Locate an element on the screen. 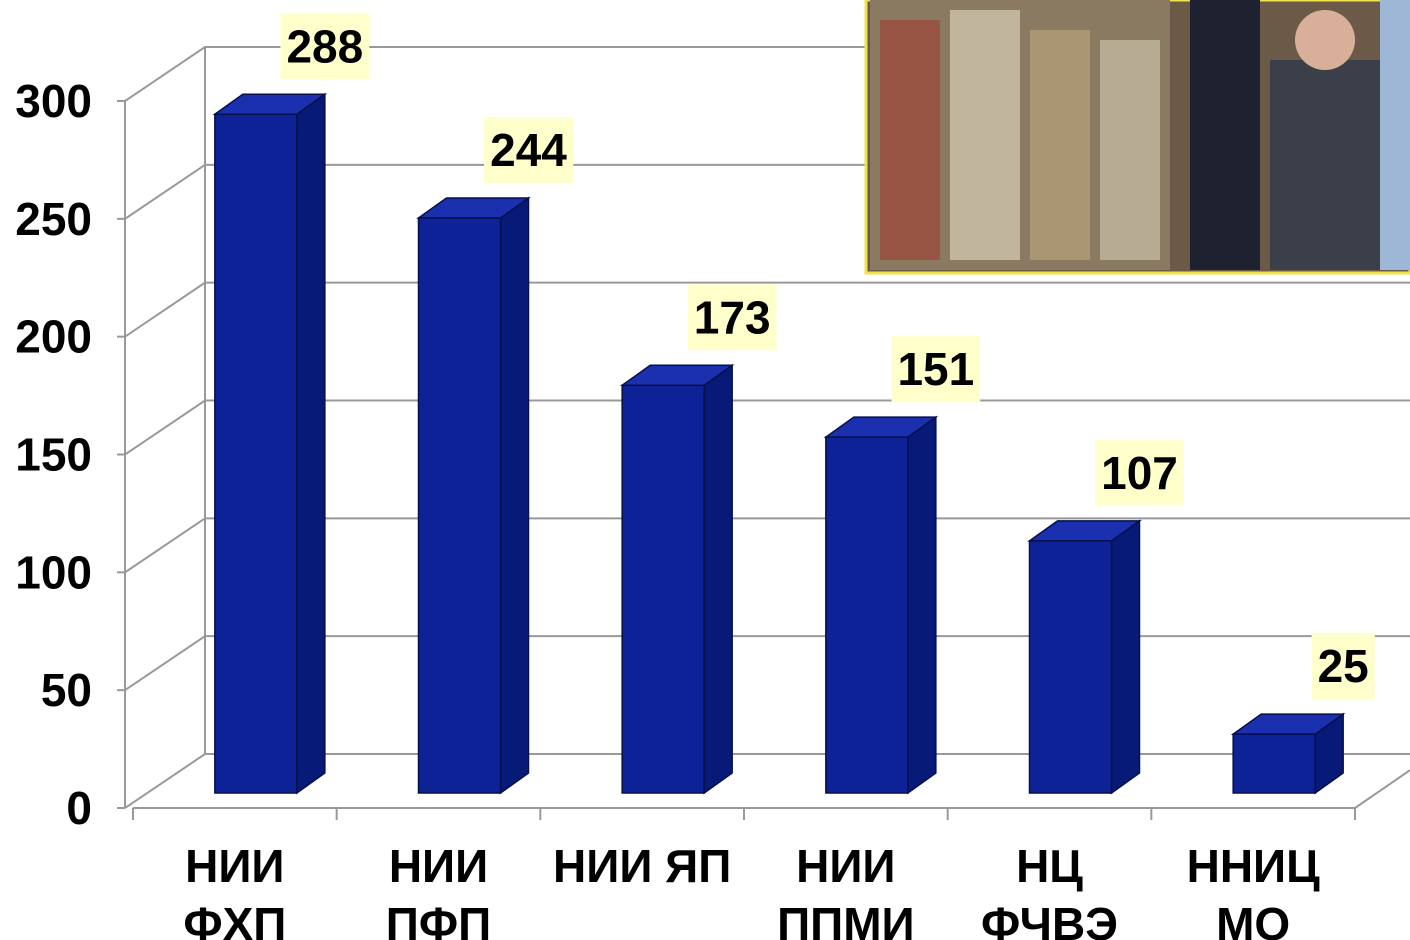  x-tick-label: НЦ is located at coordinates (1049, 866).